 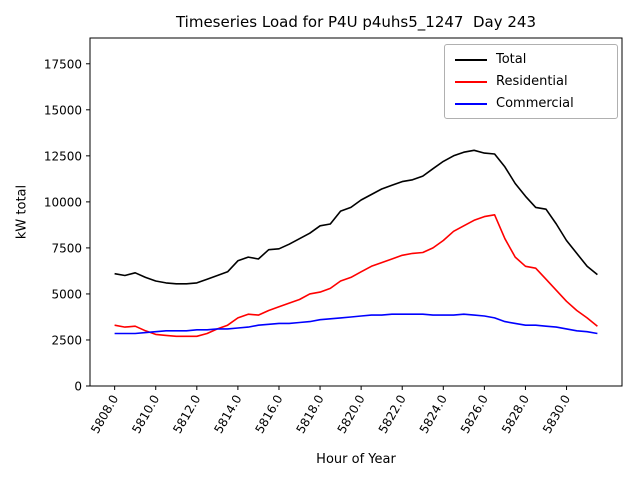 I want to click on legend-item-residential: Residential, so click(x=530, y=81).